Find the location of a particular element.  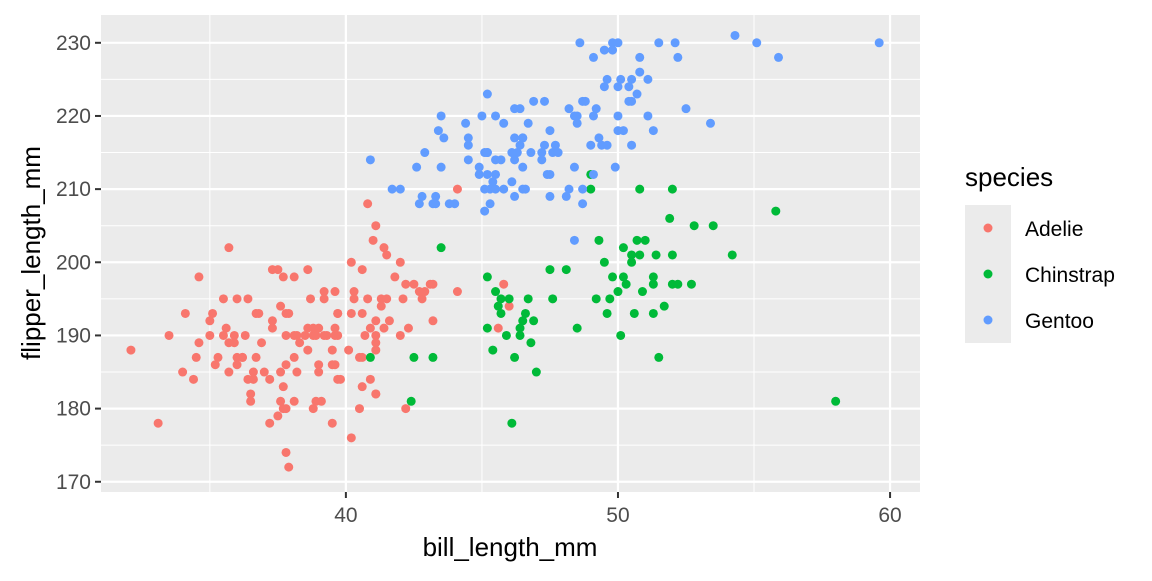

legend: species Adelie Chinstrap Gentoo is located at coordinates (1040, 252).